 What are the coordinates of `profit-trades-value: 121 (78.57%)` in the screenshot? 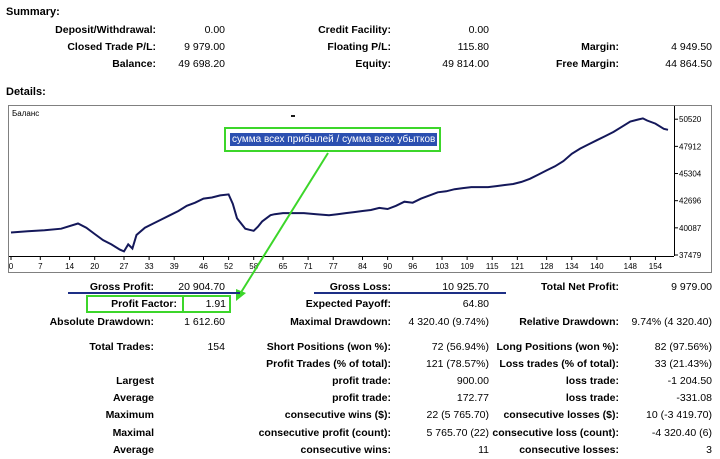 It's located at (457, 364).